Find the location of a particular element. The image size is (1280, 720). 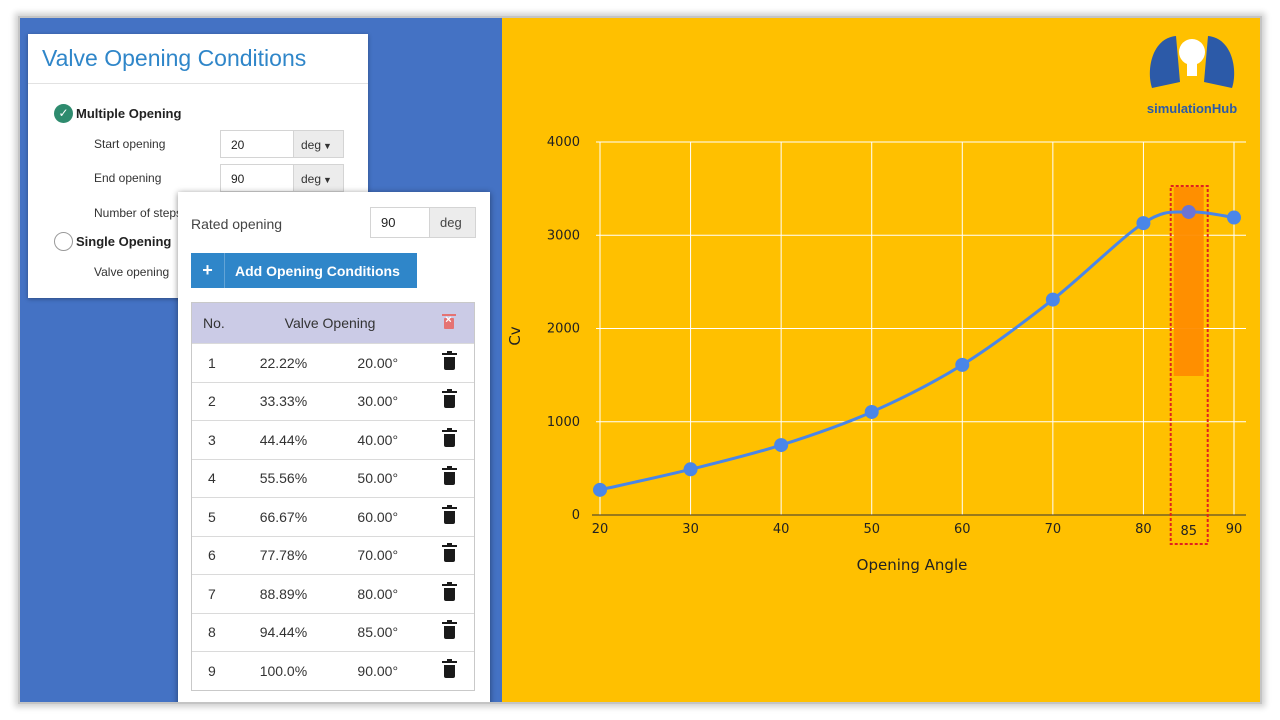

header-valve-opening: Valve Opening is located at coordinates (330, 323).